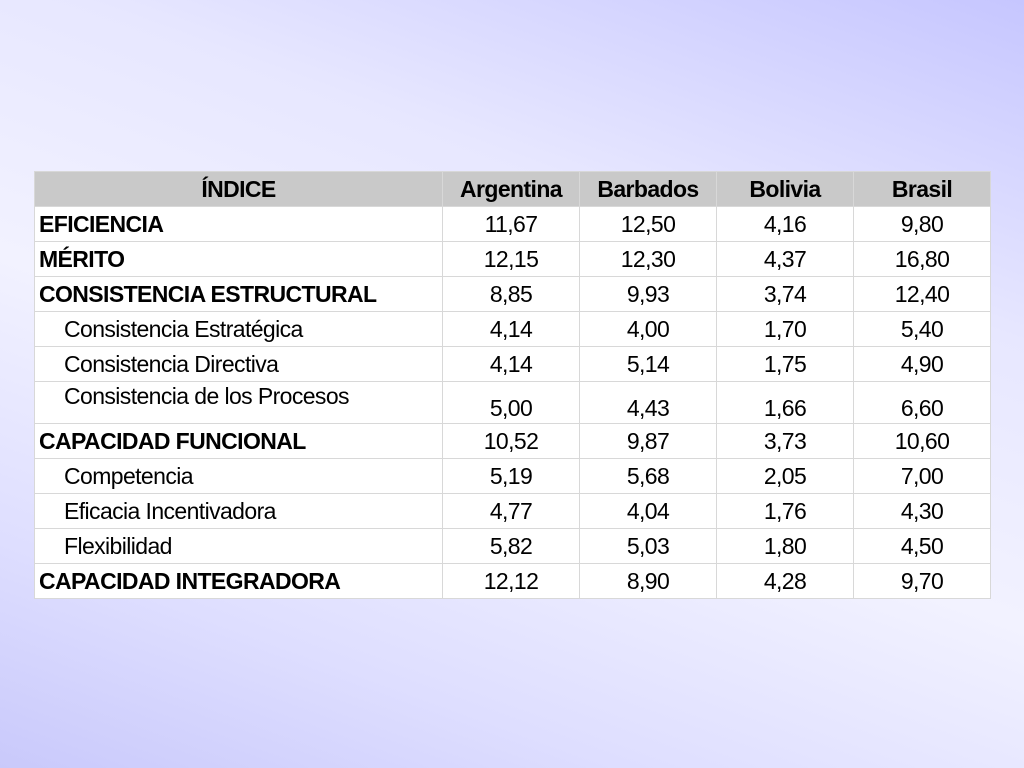 The height and width of the screenshot is (768, 1024). Describe the element at coordinates (785, 189) in the screenshot. I see `header-bolivia: Bolivia` at that location.